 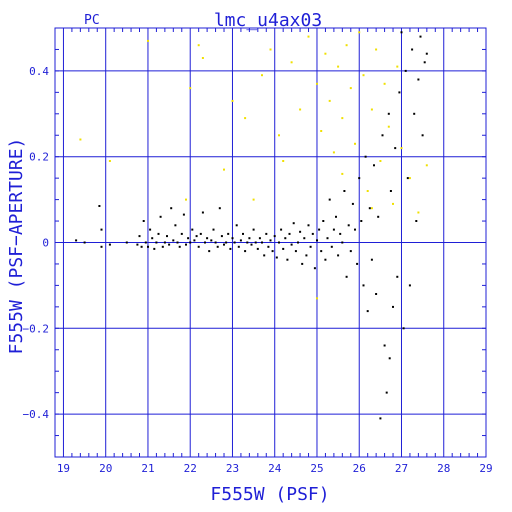 I want to click on x-tick-label: 27, so click(x=401, y=468).